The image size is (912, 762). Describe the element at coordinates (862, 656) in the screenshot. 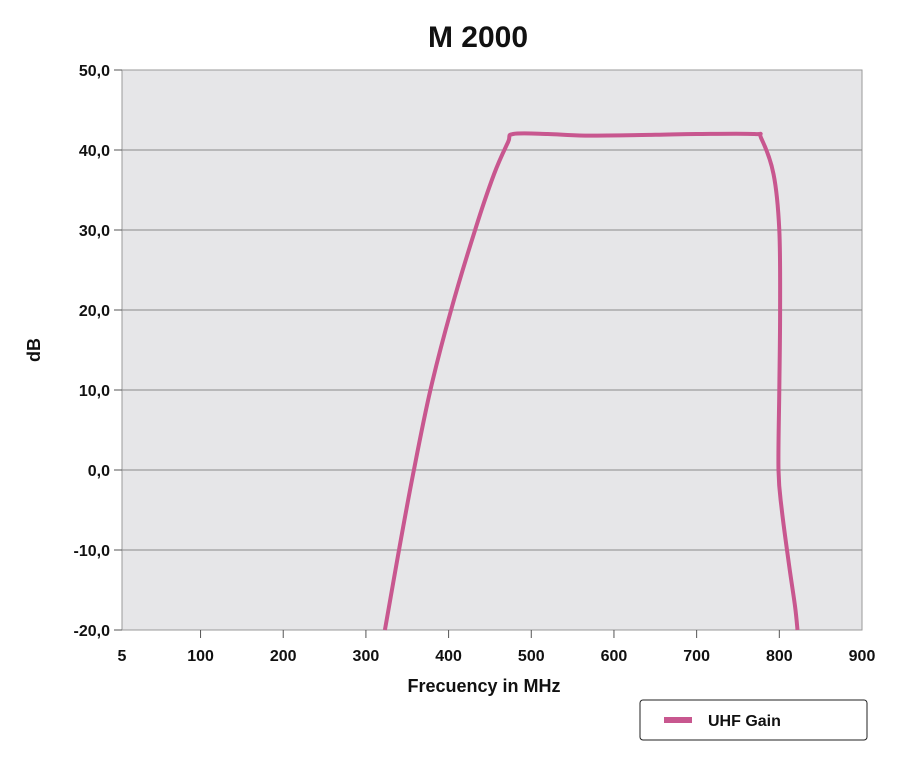

I see `x-tick-label: 900` at that location.